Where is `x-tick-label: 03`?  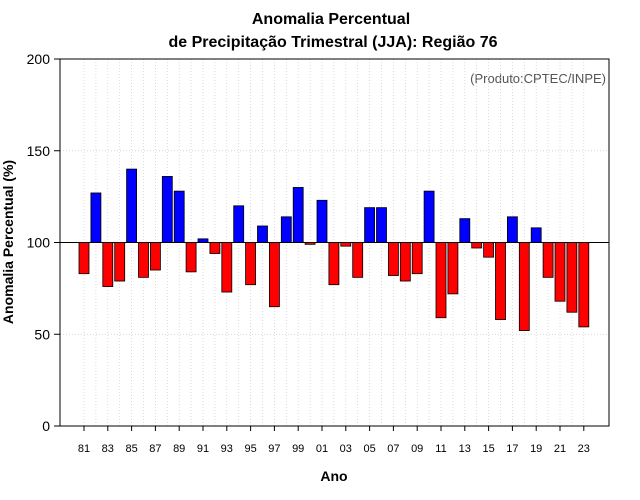
x-tick-label: 03 is located at coordinates (346, 449).